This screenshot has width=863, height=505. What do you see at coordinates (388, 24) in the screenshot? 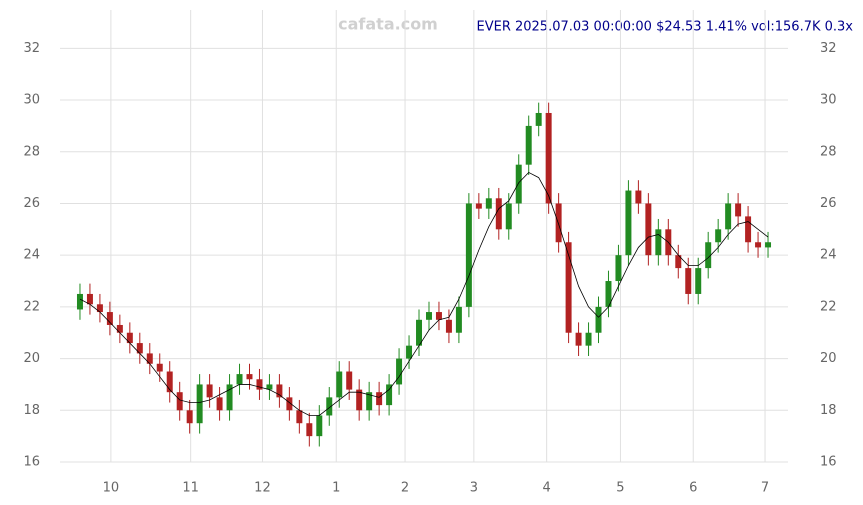
I see `watermark: cafata.com` at bounding box center [388, 24].